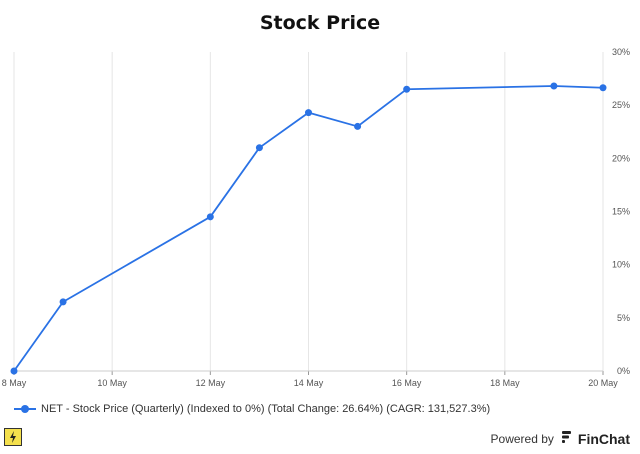 This screenshot has height=454, width=640. What do you see at coordinates (621, 265) in the screenshot?
I see `y-tick-label: 10%` at bounding box center [621, 265].